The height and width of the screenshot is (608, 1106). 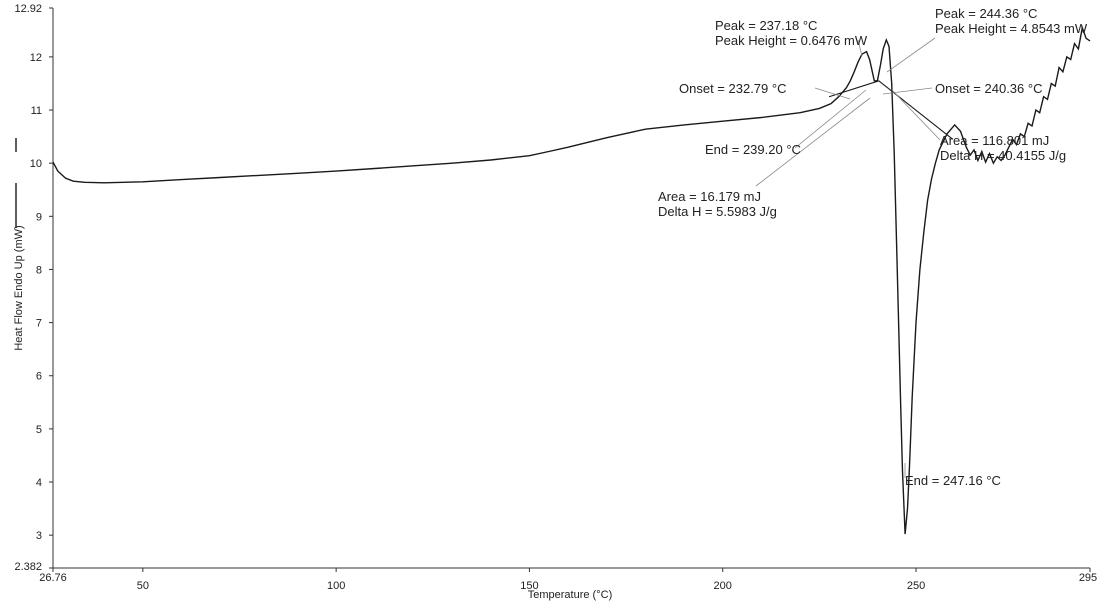 I want to click on y-tick-label: 5, so click(x=39, y=430).